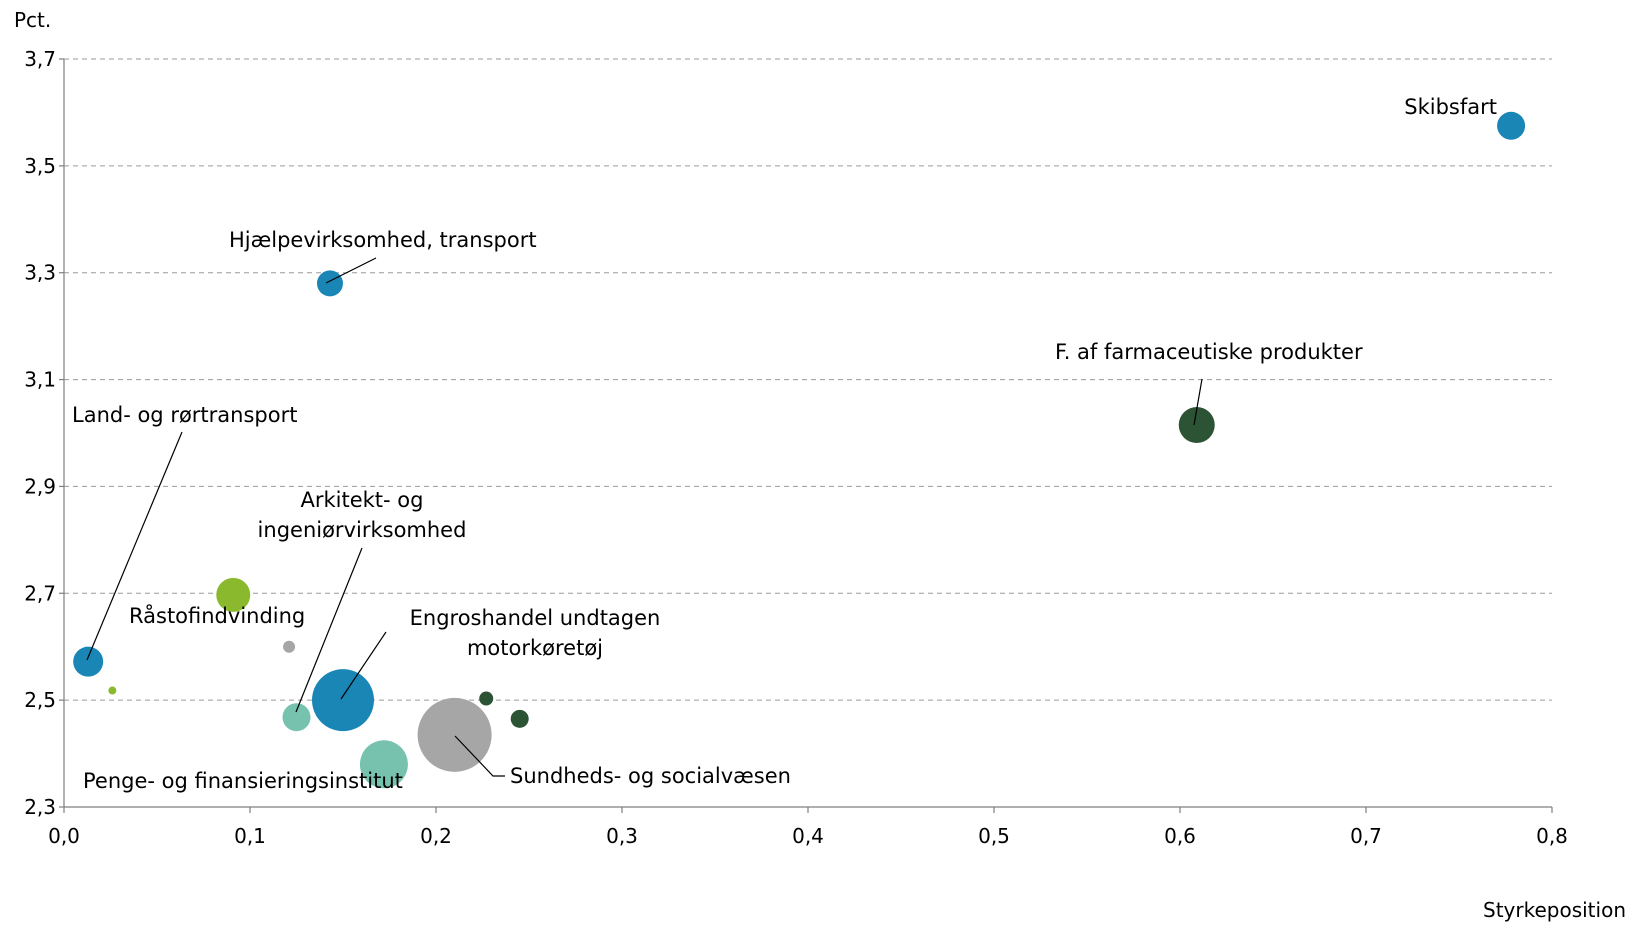  I want to click on x-tick-label: 0,4, so click(808, 836).